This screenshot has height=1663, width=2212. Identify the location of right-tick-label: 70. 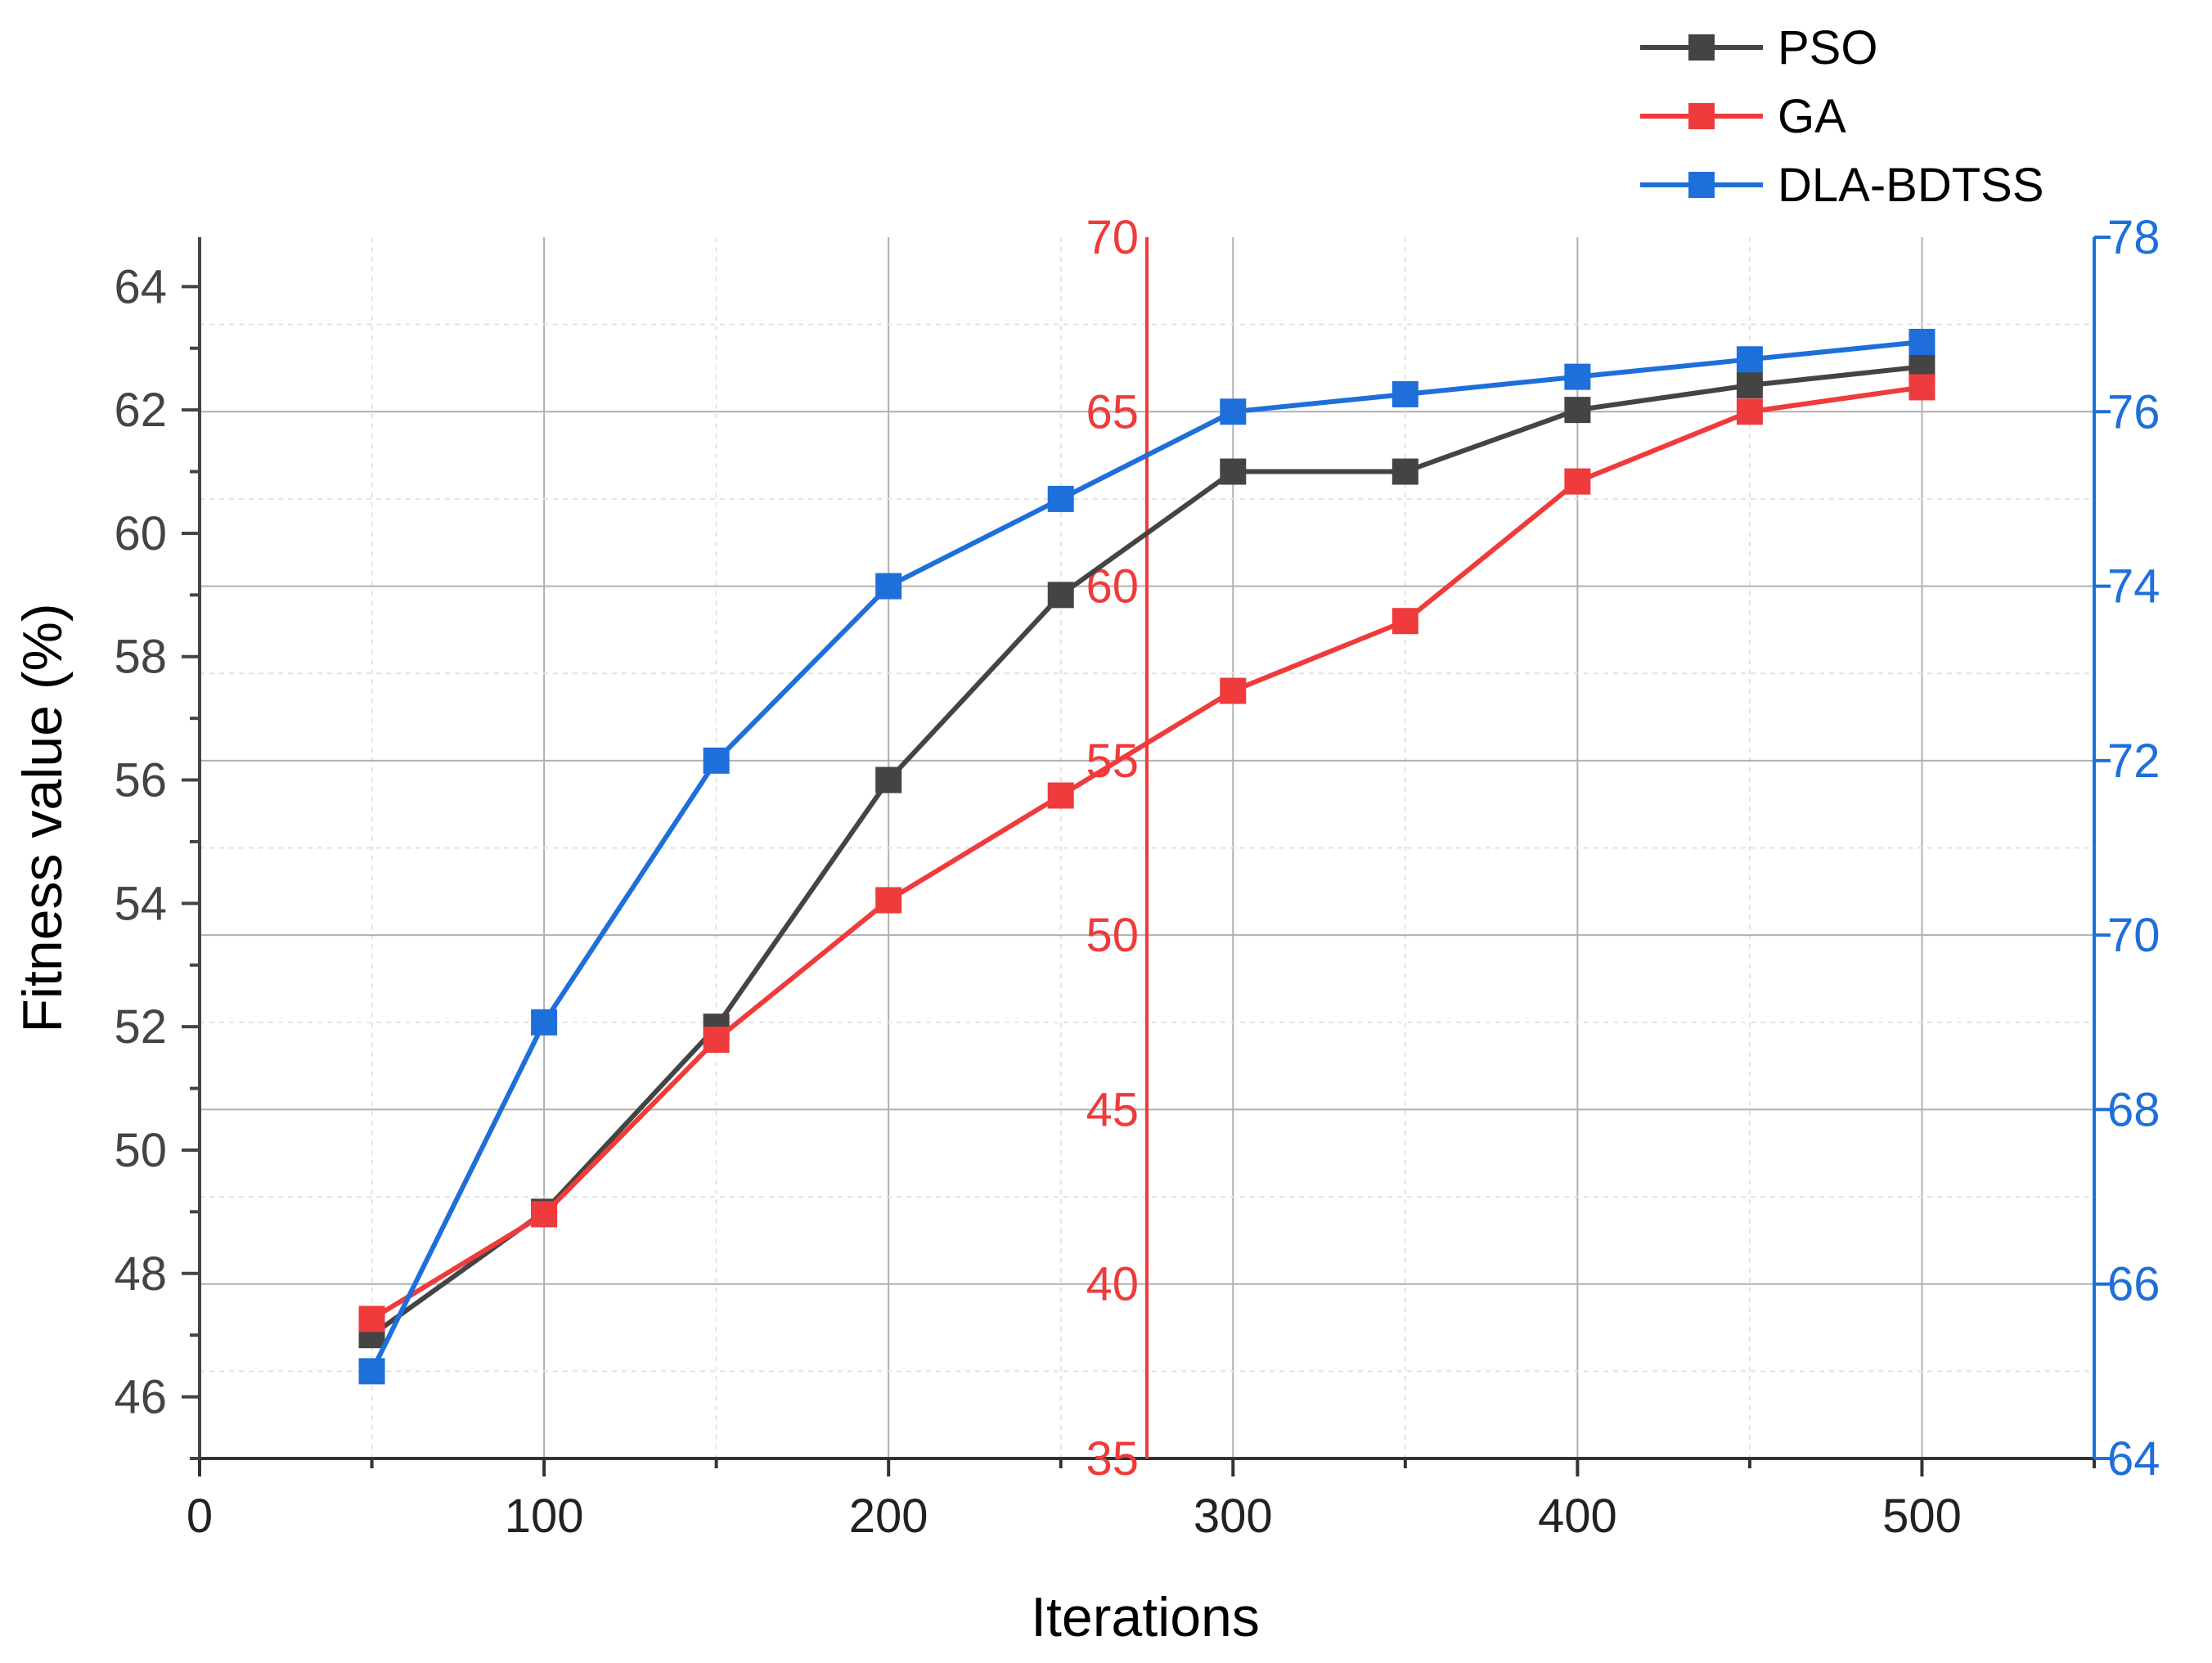
(2133, 935).